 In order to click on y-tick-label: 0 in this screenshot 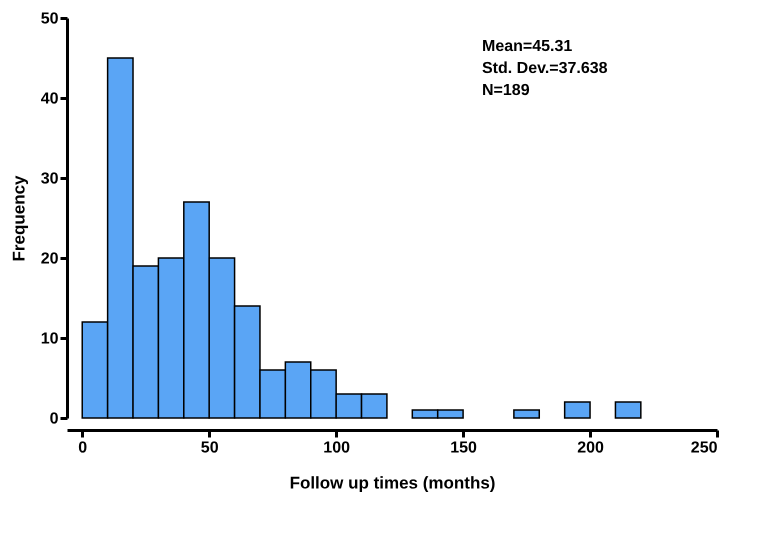, I will do `click(54, 419)`.